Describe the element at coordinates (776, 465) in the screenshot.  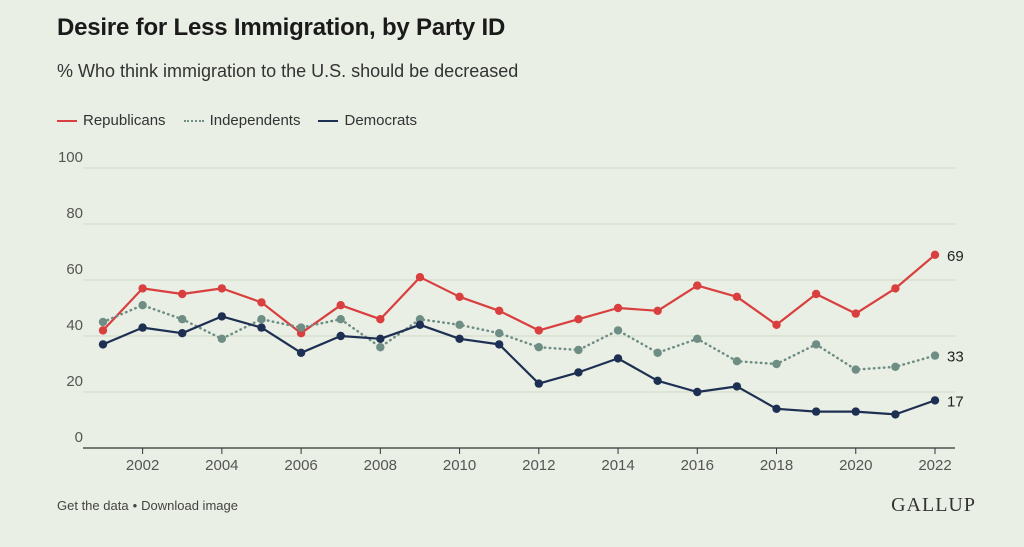
I see `x-tick-label: 2018` at that location.